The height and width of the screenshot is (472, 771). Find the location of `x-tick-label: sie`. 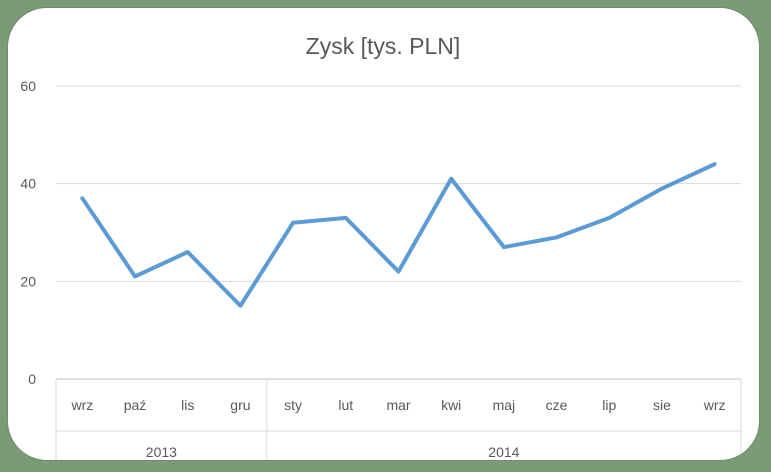

x-tick-label: sie is located at coordinates (662, 405).